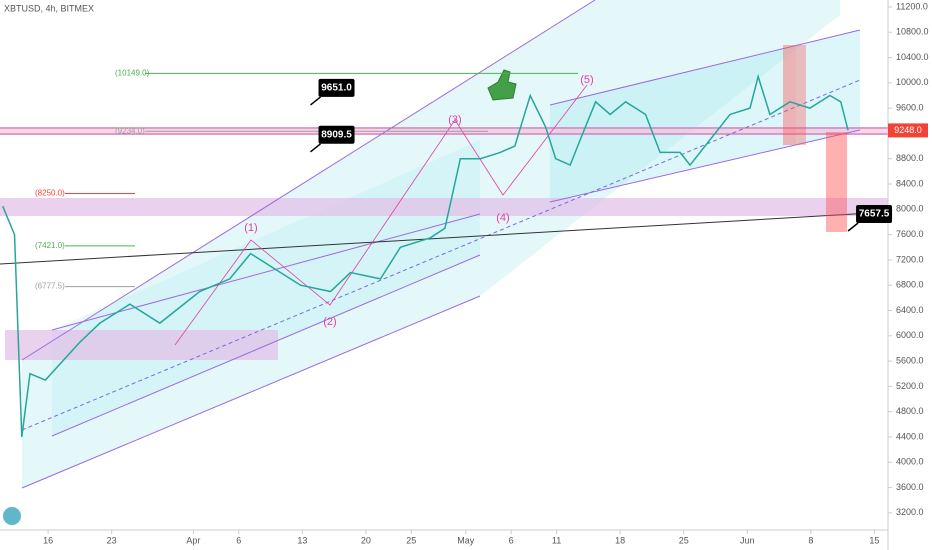 This screenshot has height=550, width=932. I want to click on y-tick-label: 7200.0, so click(910, 259).